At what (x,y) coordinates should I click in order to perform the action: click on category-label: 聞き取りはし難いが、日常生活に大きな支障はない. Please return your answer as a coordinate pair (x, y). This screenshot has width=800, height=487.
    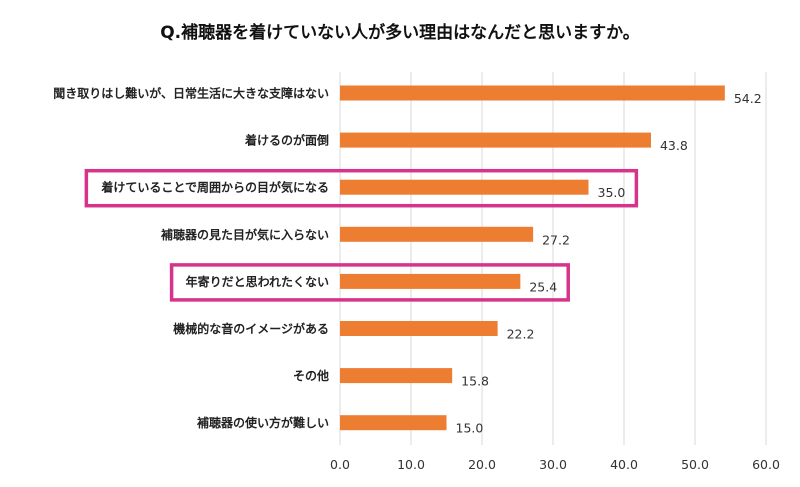
    Looking at the image, I should click on (191, 93).